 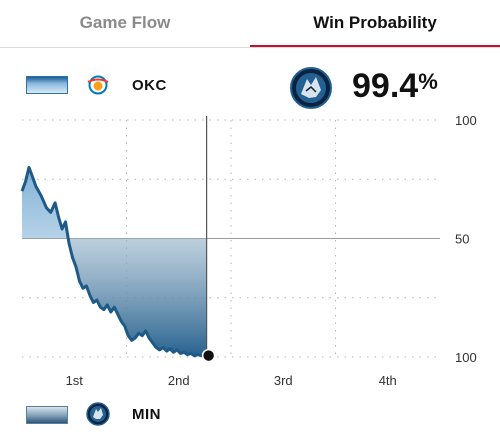 I want to click on okc-area-fill, so click(x=45, y=202).